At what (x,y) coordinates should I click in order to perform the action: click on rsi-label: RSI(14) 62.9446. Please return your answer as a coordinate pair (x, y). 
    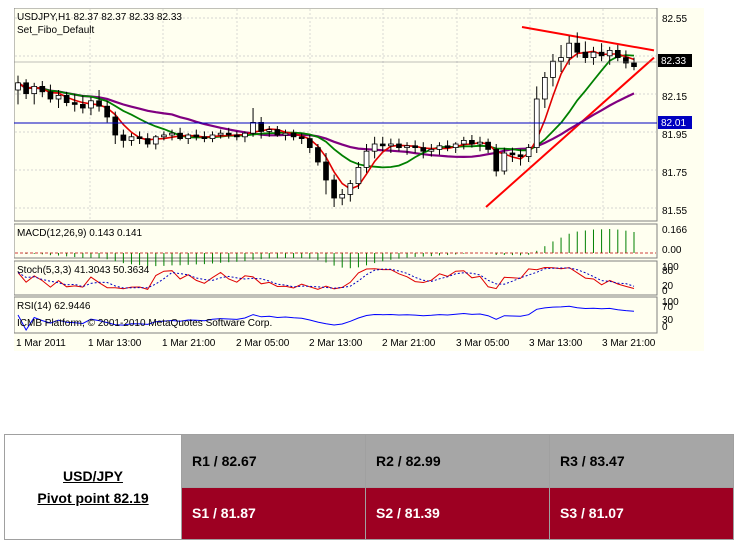
    Looking at the image, I should click on (54, 306).